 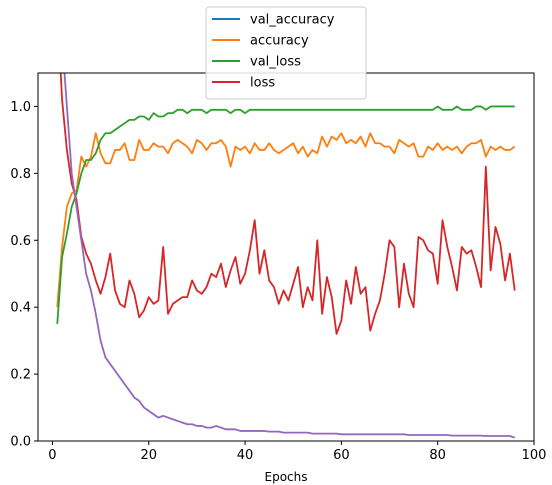 What do you see at coordinates (20, 308) in the screenshot?
I see `y-tick-label: 0.4` at bounding box center [20, 308].